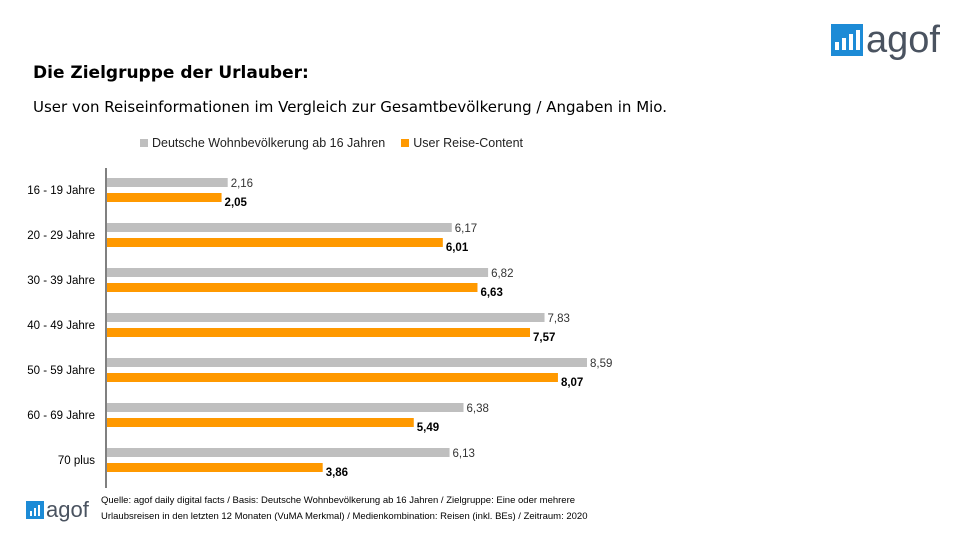 This screenshot has width=960, height=540. I want to click on category-label: 30 - 39 Jahre, so click(61, 281).